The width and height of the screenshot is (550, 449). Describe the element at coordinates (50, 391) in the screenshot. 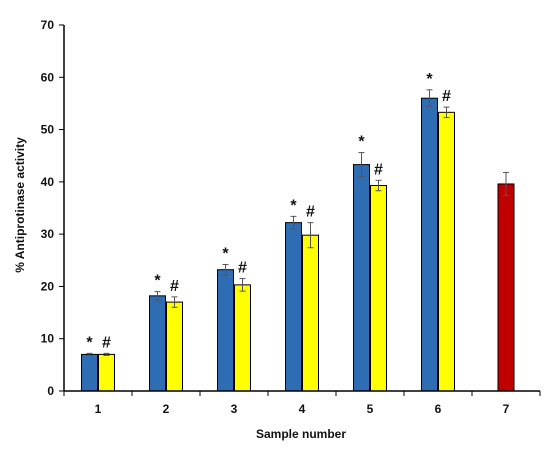

I see `y-tick-label-0: 0` at that location.